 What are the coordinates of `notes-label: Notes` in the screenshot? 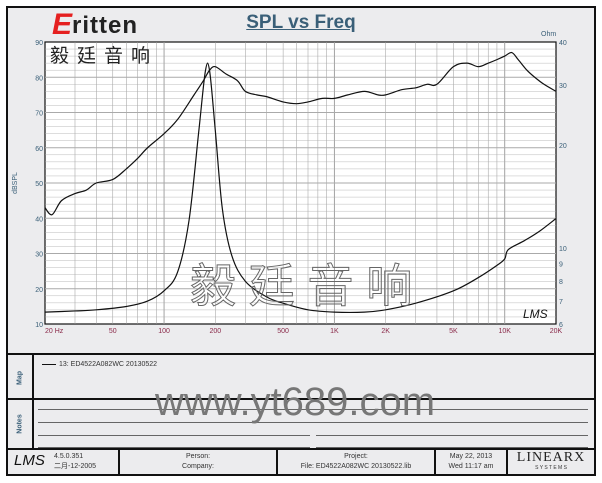 It's located at (20, 424).